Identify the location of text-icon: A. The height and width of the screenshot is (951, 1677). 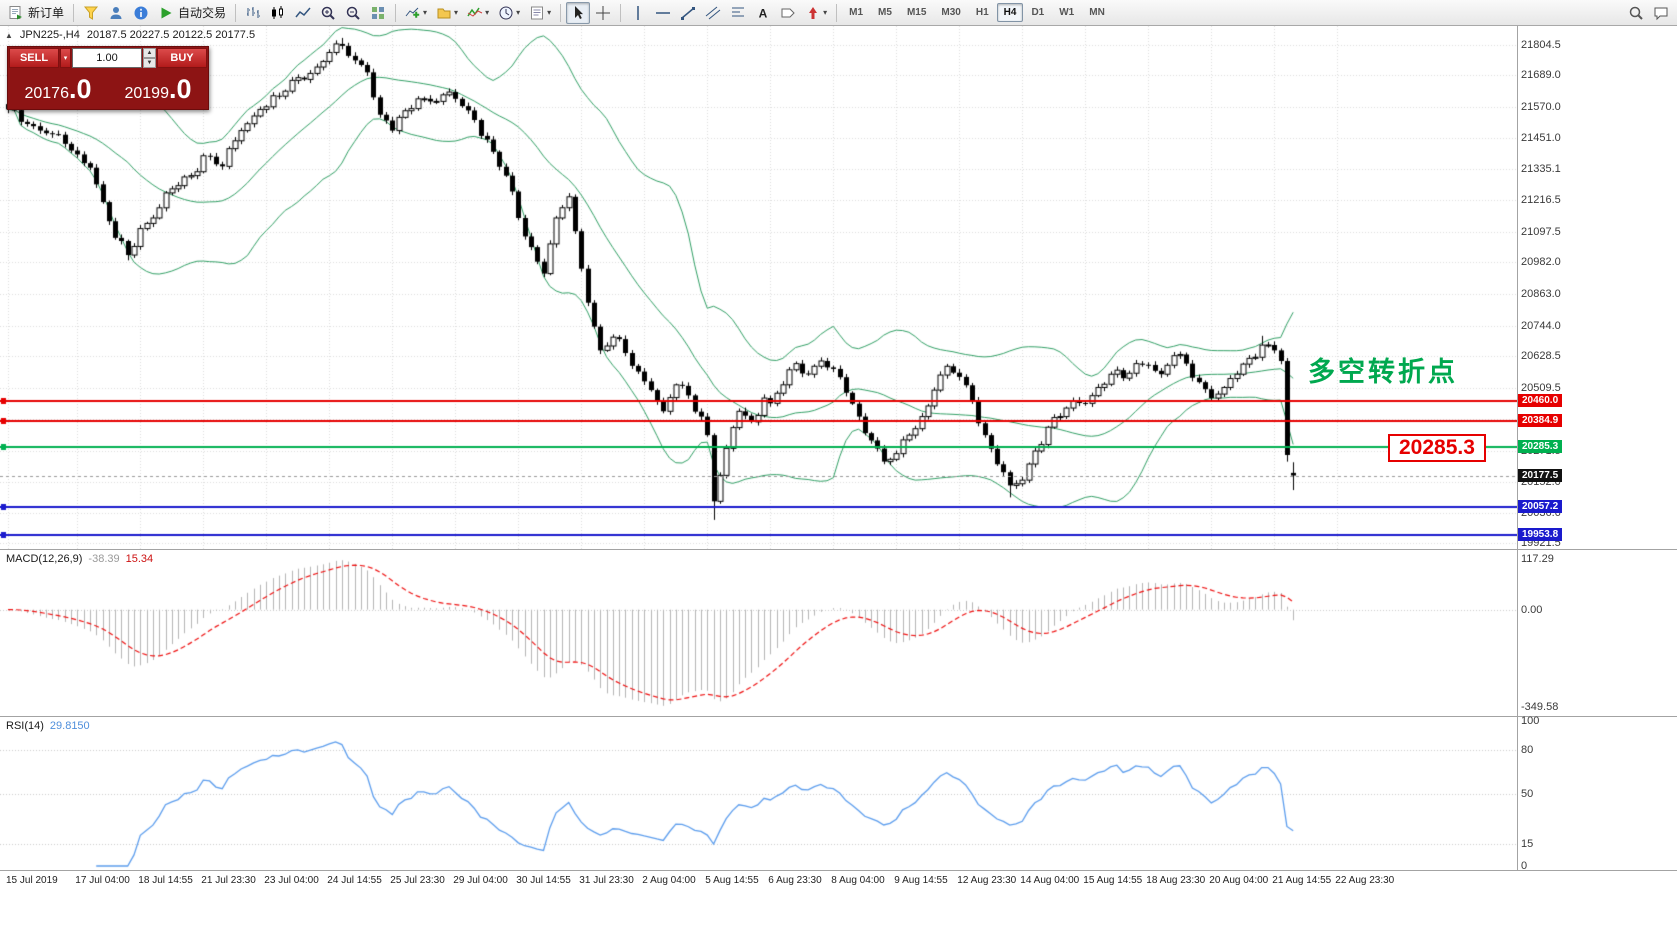
(763, 13).